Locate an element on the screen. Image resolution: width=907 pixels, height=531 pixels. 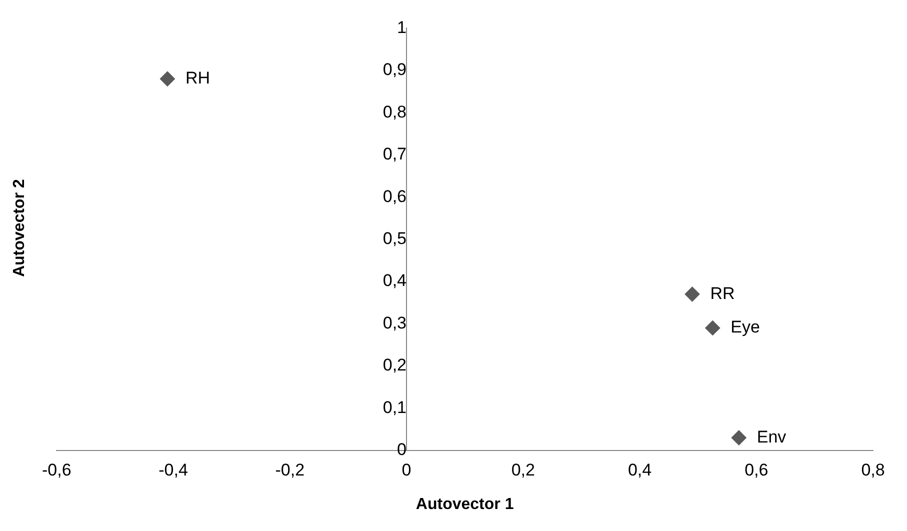
annotation: RH is located at coordinates (197, 78).